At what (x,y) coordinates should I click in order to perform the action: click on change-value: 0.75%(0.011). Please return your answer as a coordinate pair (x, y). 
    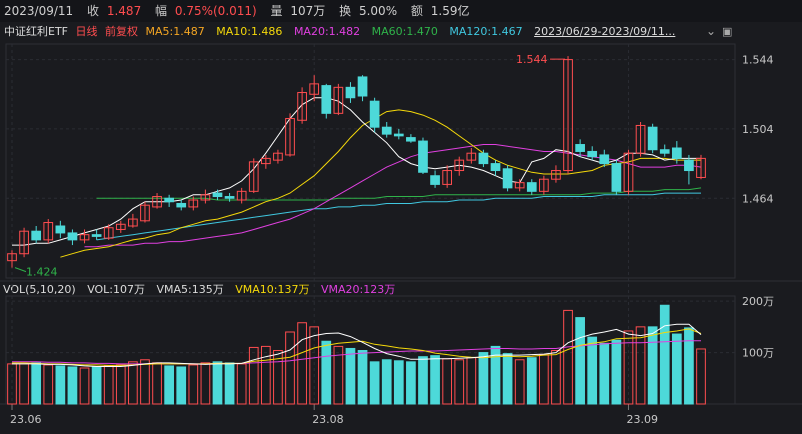
    Looking at the image, I should click on (215, 11).